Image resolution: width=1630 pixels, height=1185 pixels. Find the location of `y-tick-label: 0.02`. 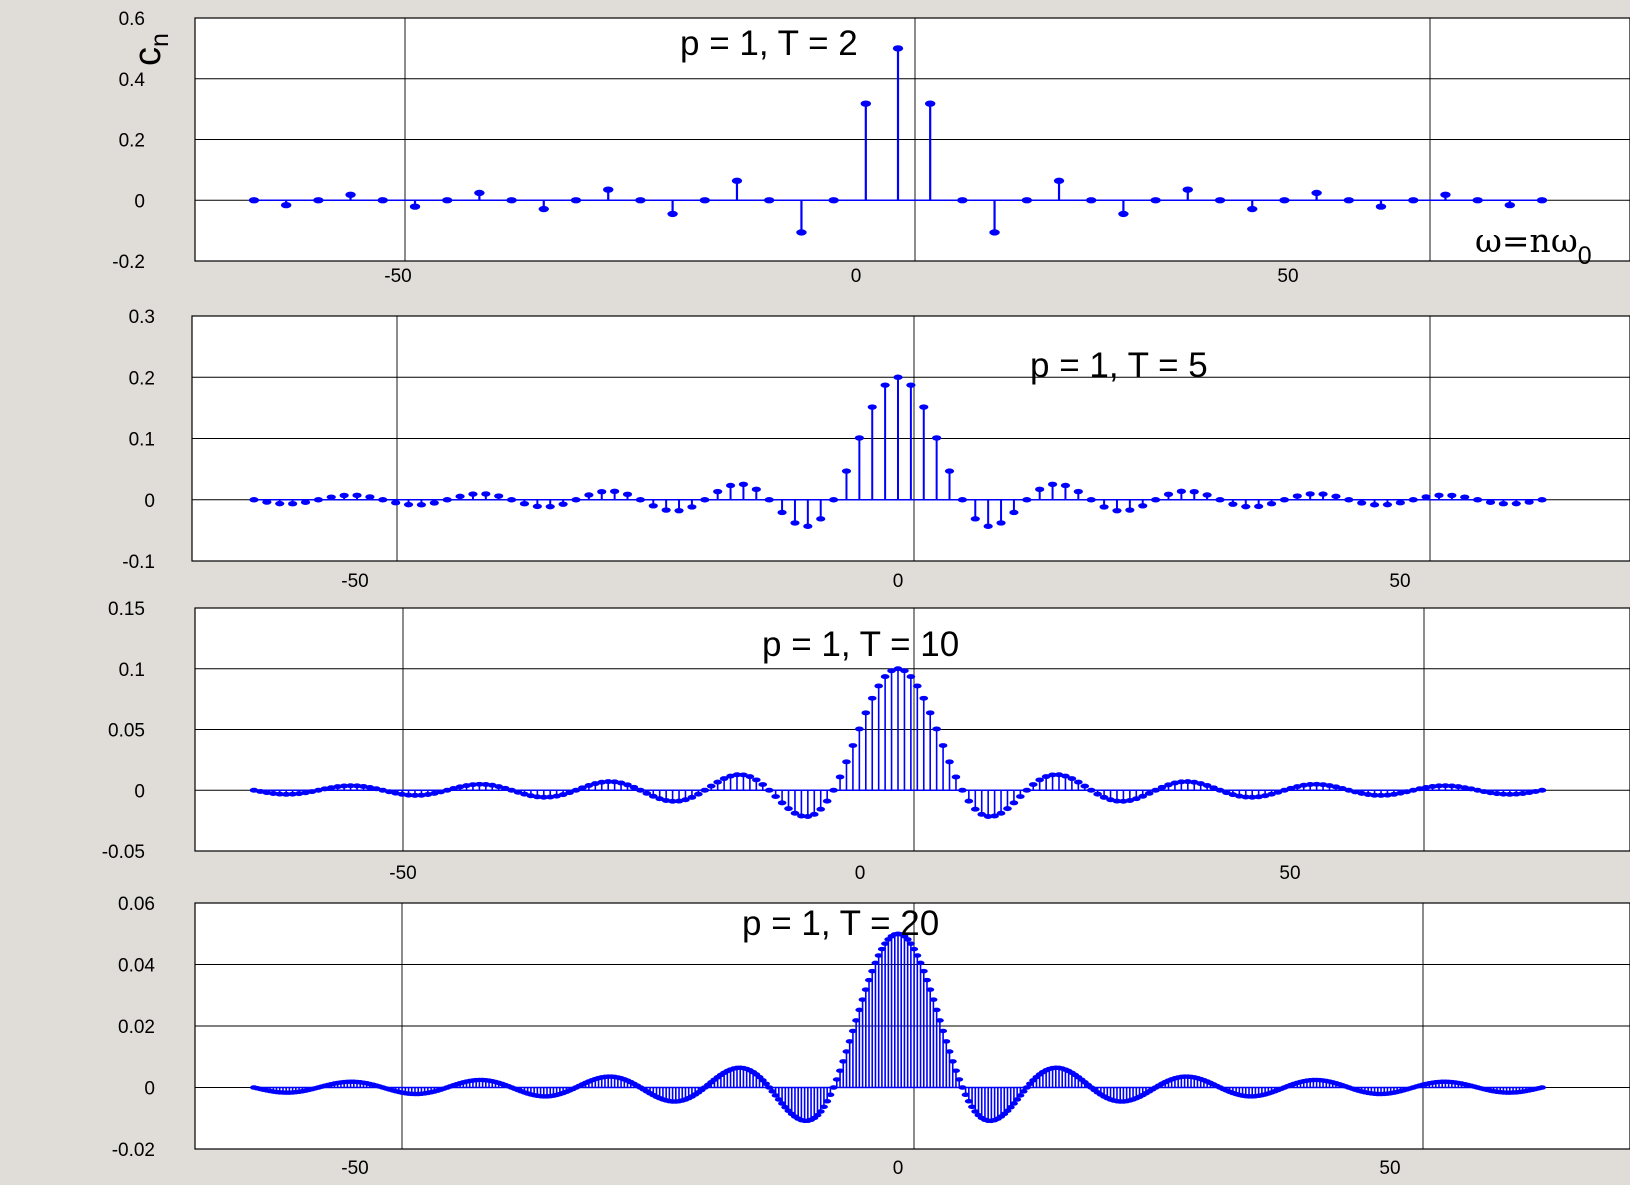

y-tick-label: 0.02 is located at coordinates (136, 1027).